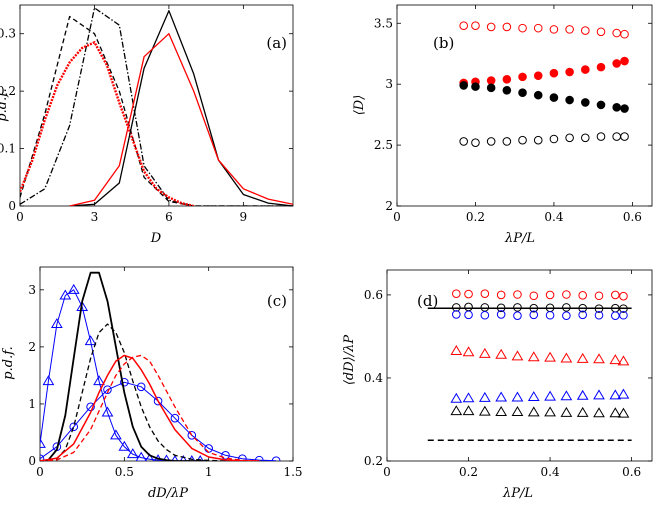 This screenshot has height=506, width=664. Describe the element at coordinates (8, 34) in the screenshot. I see `y-tick-label: 0.3` at that location.